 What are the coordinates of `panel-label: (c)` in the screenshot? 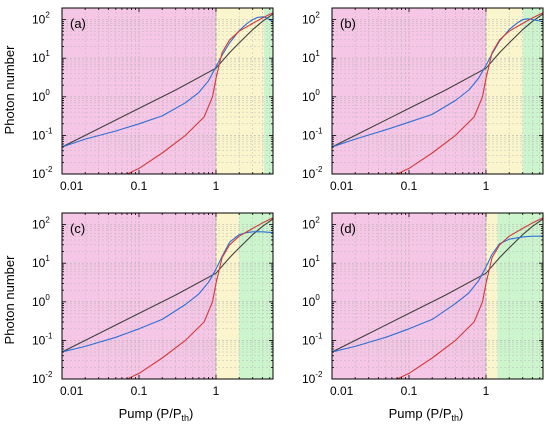 It's located at (77, 228).